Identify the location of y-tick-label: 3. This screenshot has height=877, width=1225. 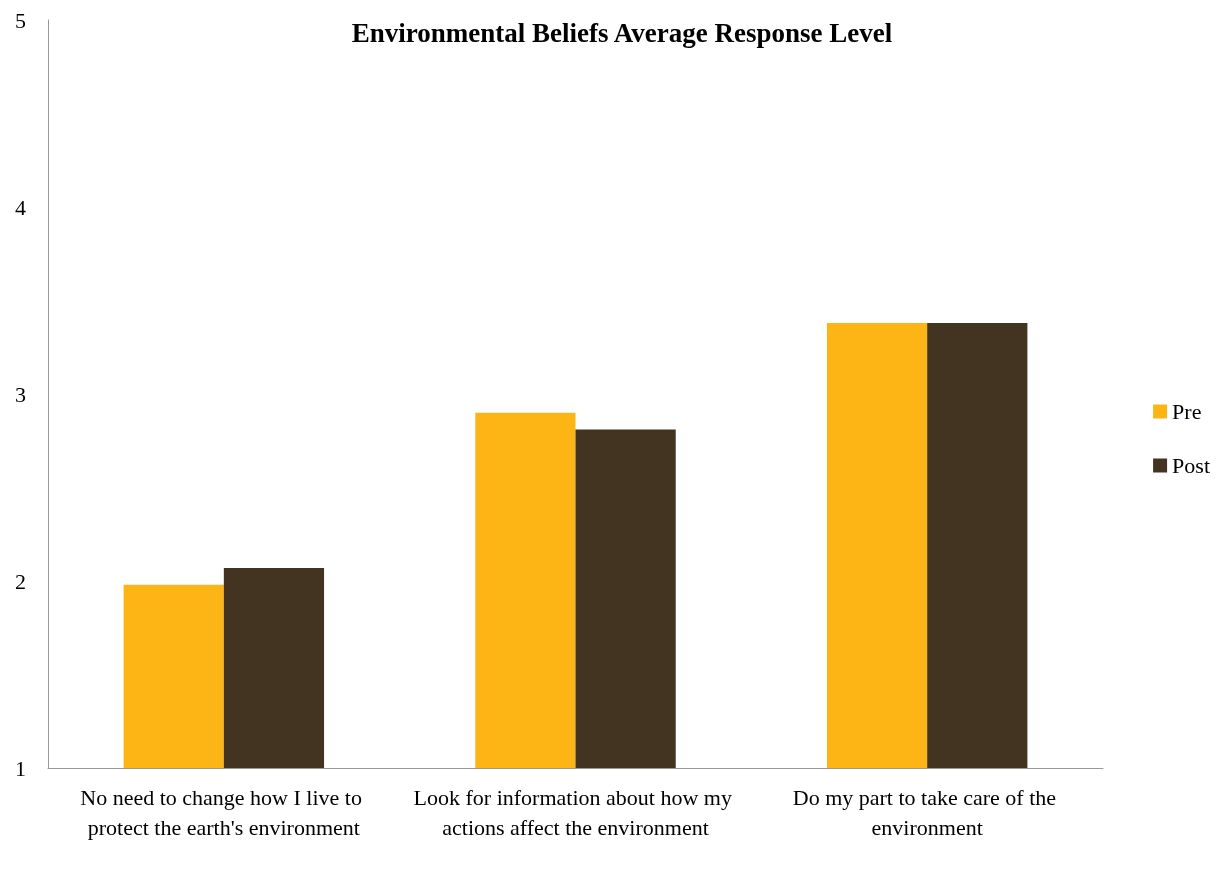
(20, 394).